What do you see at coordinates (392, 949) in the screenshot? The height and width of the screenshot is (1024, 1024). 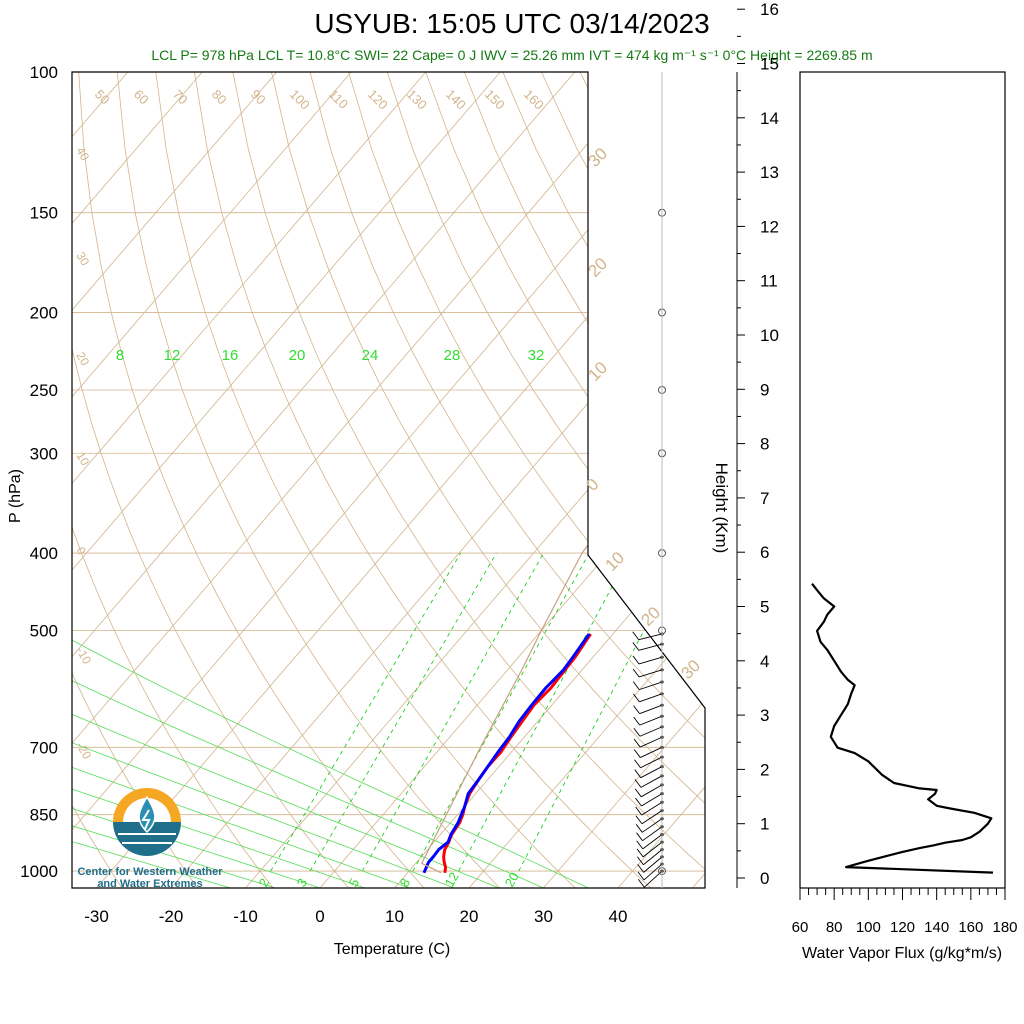 I see `x-axis-label: Temperature (C)` at bounding box center [392, 949].